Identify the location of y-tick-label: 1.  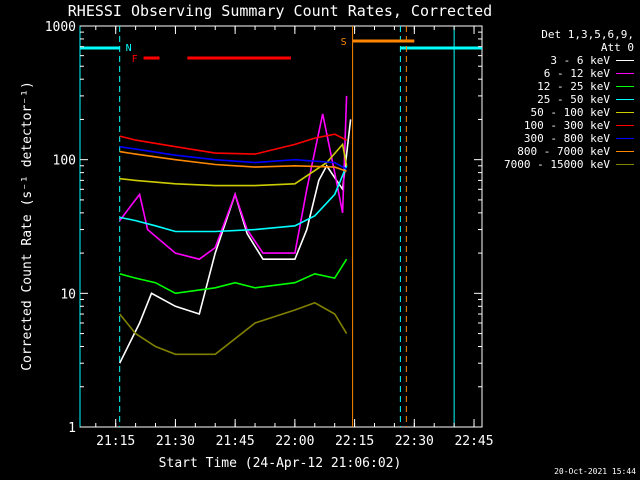
(72, 428).